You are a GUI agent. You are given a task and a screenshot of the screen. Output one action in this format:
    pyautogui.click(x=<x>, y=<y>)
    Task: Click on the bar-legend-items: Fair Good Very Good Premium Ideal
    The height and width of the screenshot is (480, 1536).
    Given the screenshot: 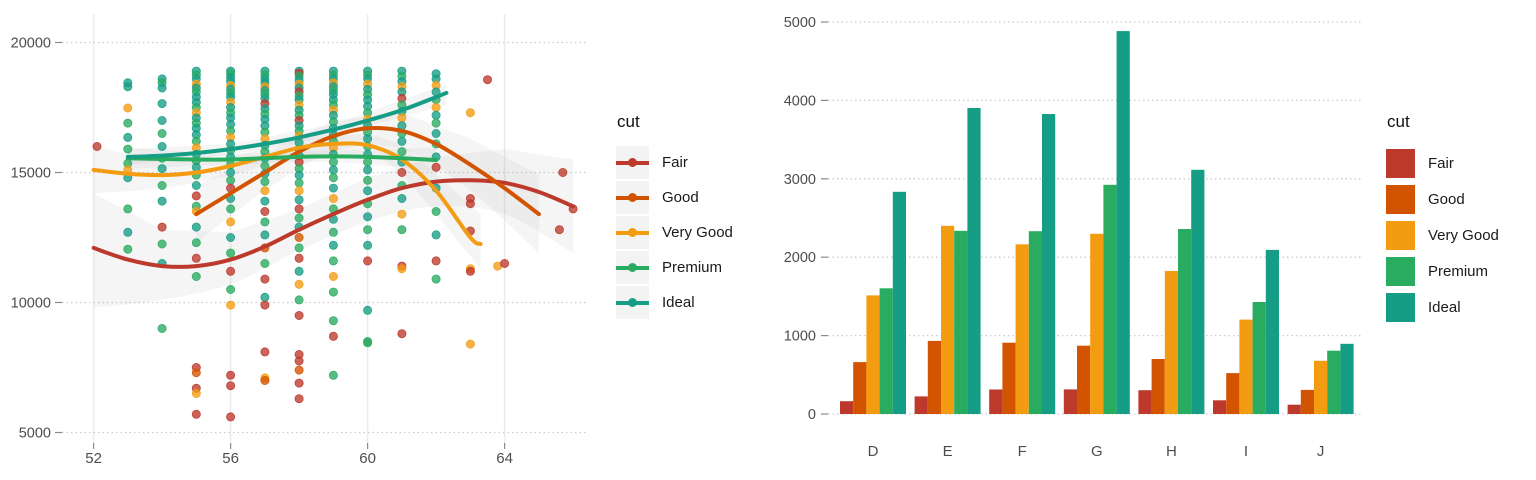 What is the action you would take?
    pyautogui.click(x=1442, y=235)
    